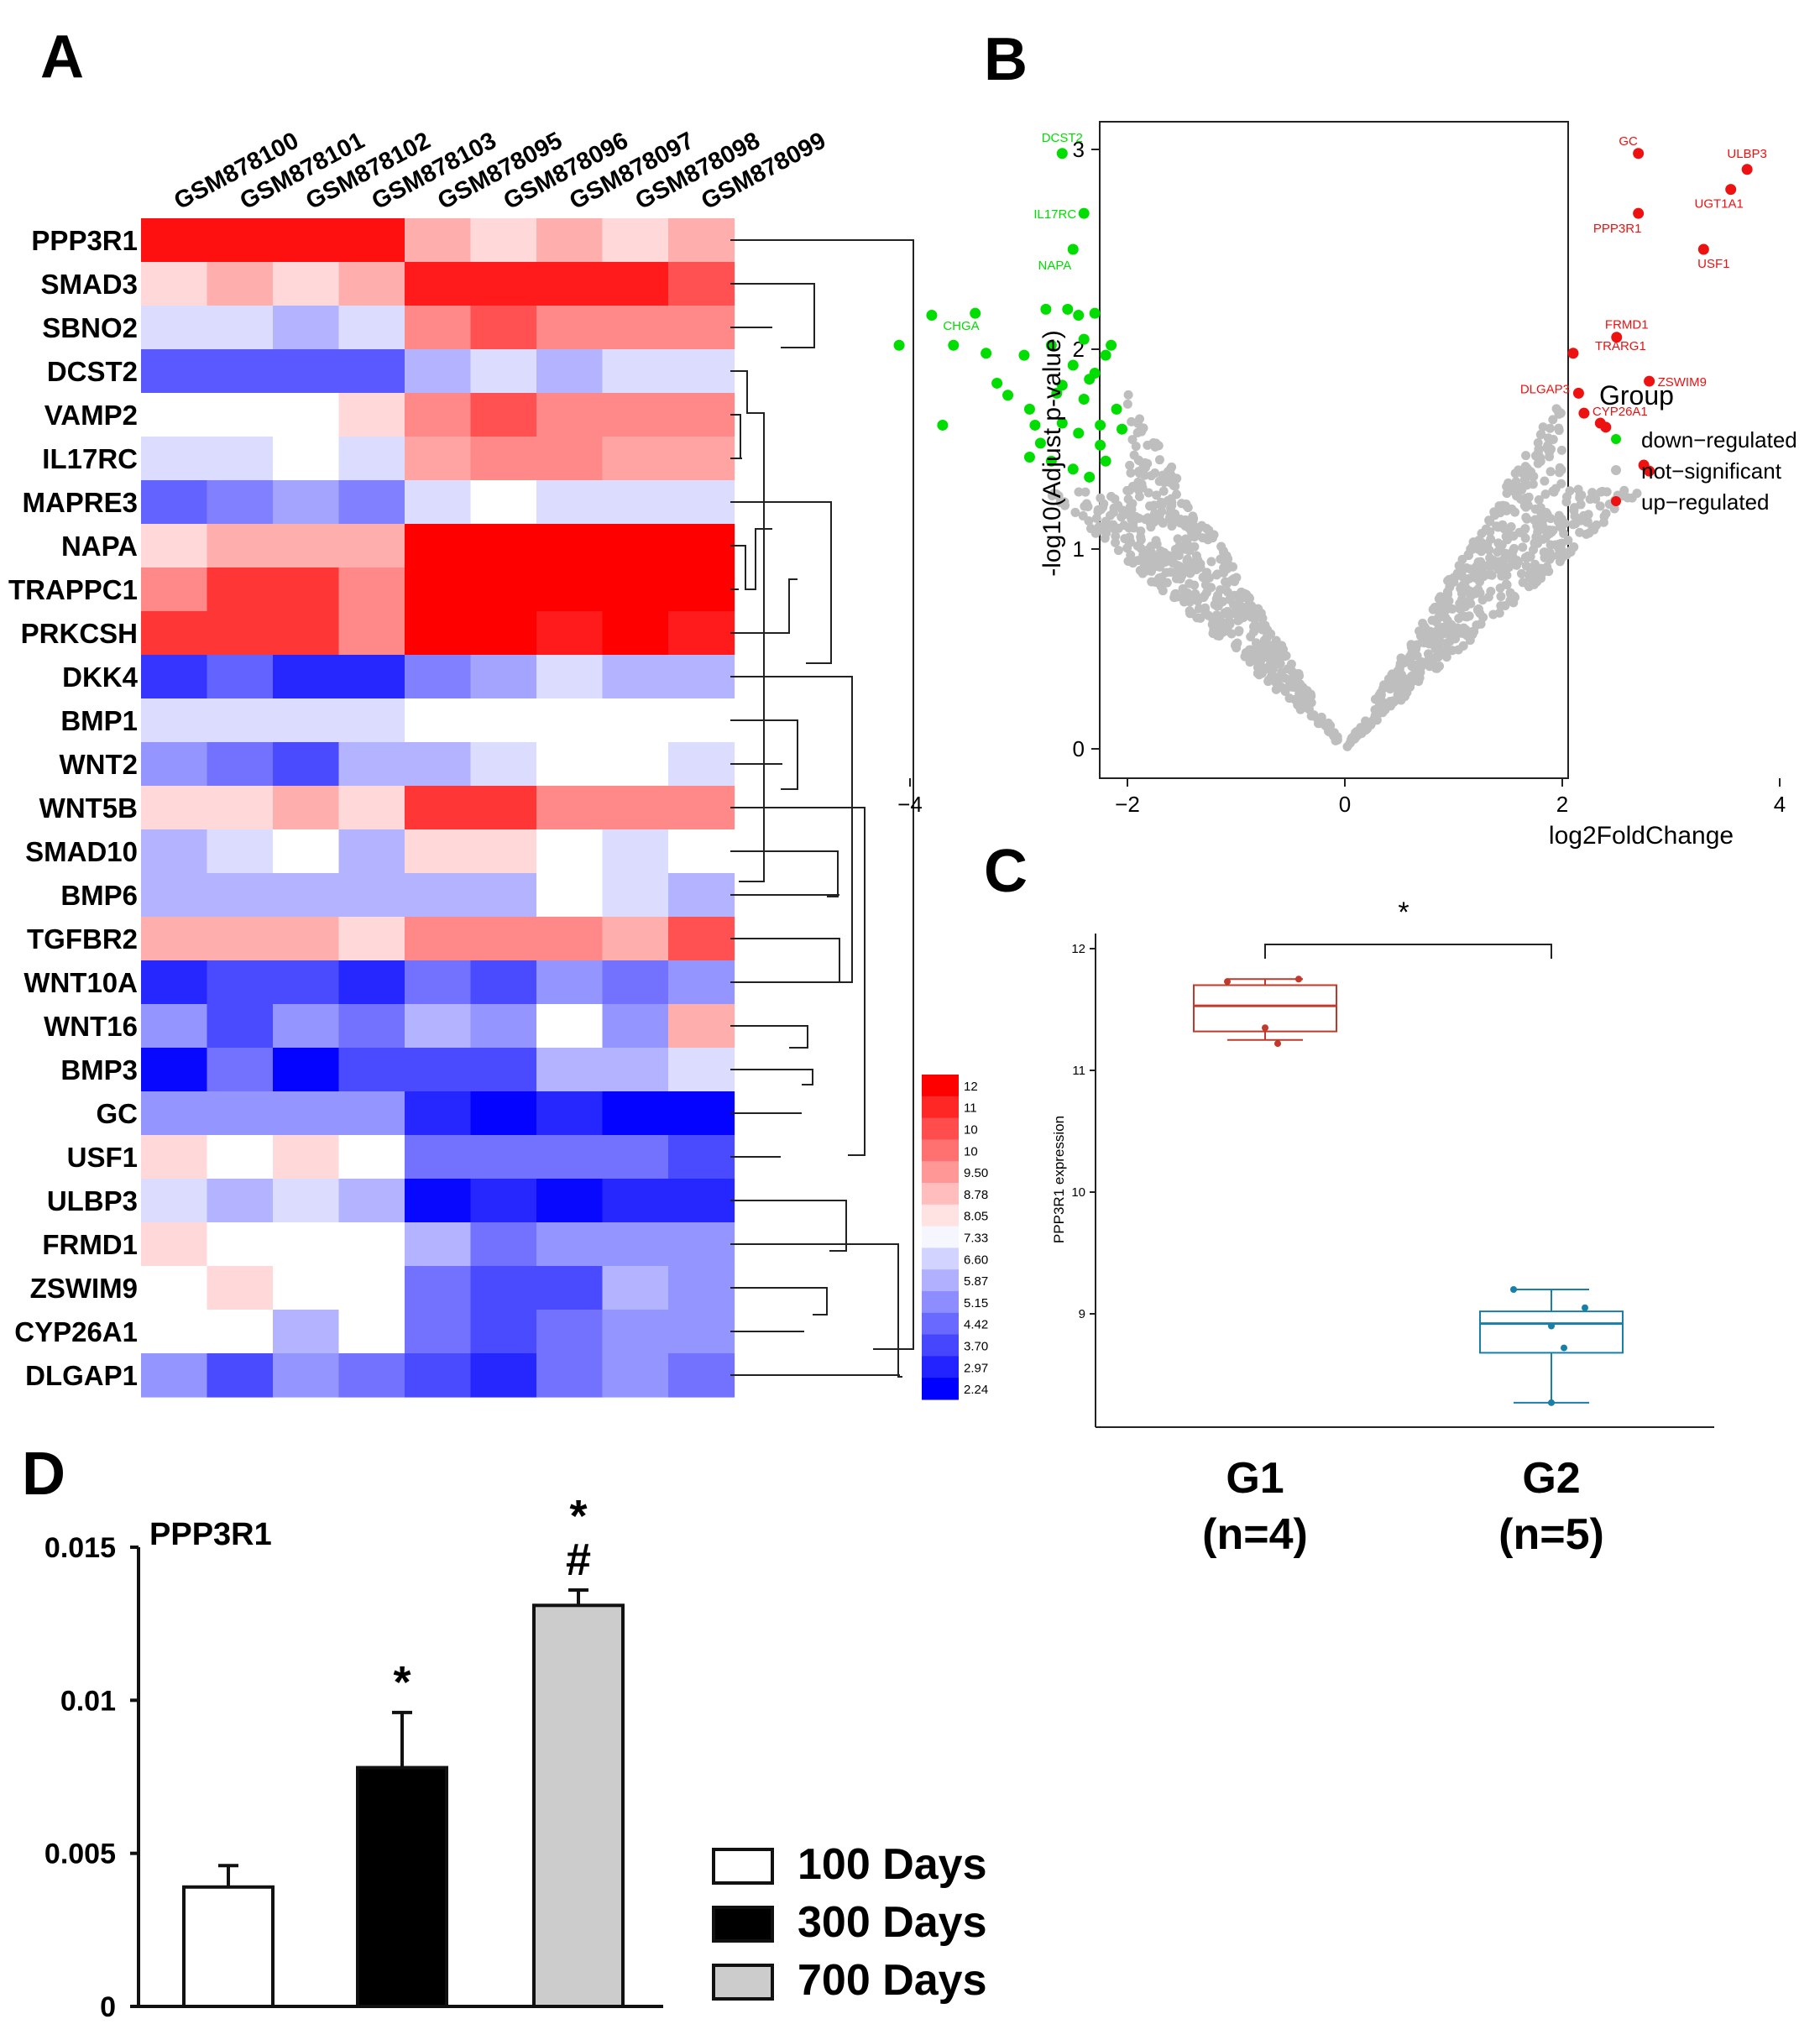 The width and height of the screenshot is (1820, 2040). Describe the element at coordinates (174, 1244) in the screenshot. I see `heatmap-cell-frmd1-gsm878100` at that location.